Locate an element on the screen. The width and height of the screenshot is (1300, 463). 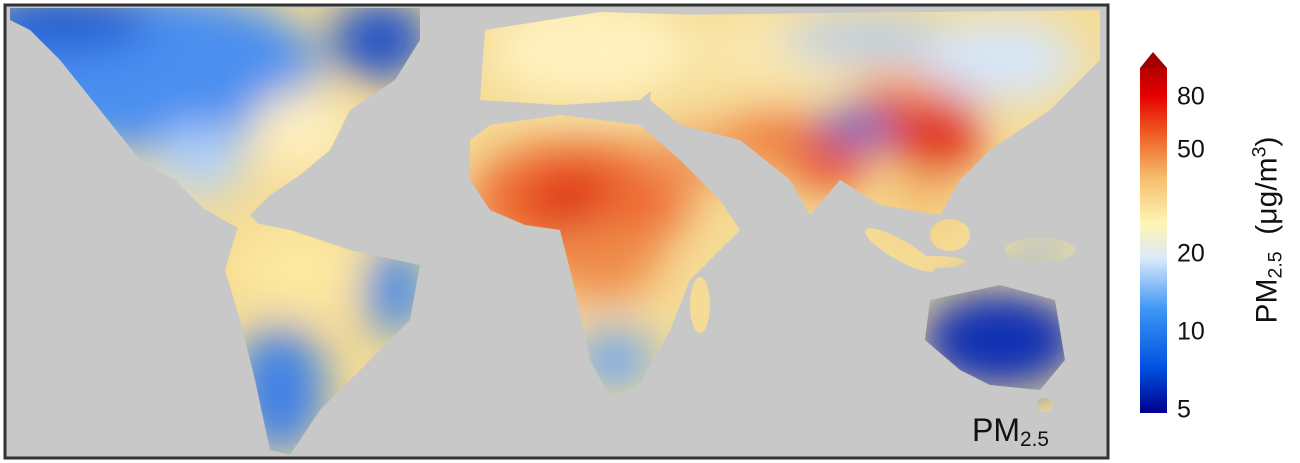
colorbar-title: PM2.5 (μg/m3) is located at coordinates (1267, 230).